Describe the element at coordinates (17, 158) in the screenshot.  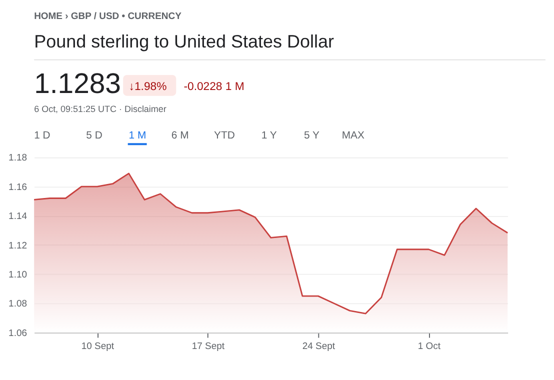
I see `y-tick-label: 1.18` at that location.